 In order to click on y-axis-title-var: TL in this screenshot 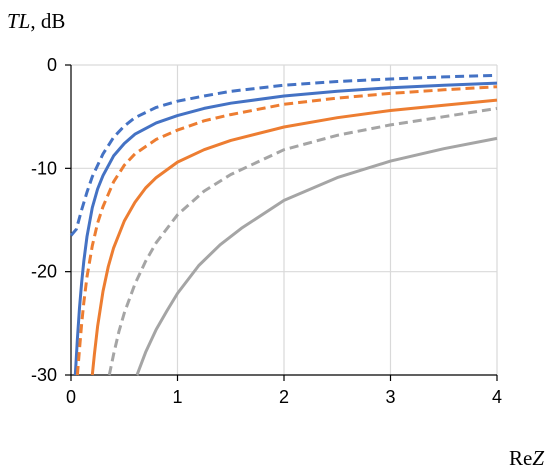, I will do `click(18, 21)`.